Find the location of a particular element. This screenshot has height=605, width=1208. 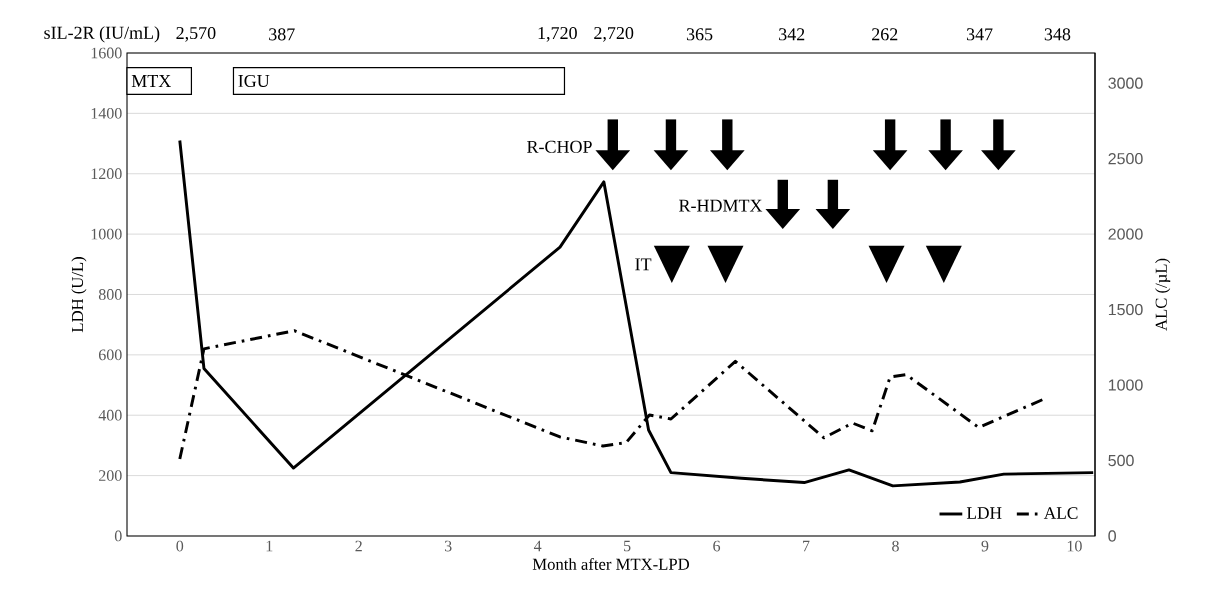

text: 1,720 is located at coordinates (557, 34).